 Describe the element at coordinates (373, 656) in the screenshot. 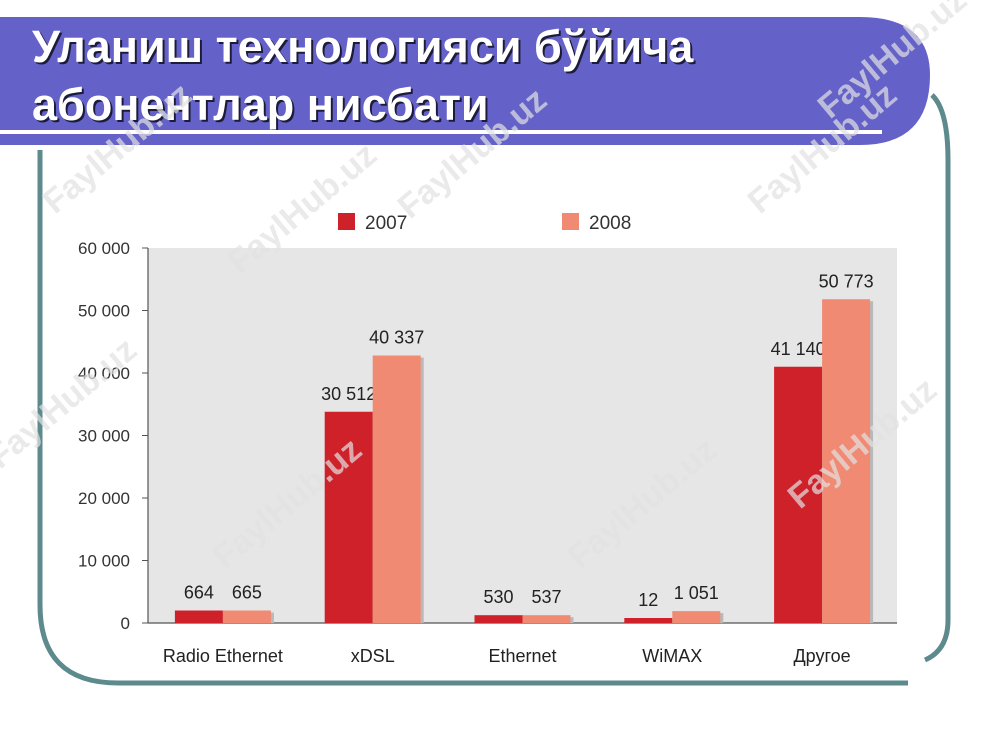

I see `x-tick-label: xDSL` at that location.